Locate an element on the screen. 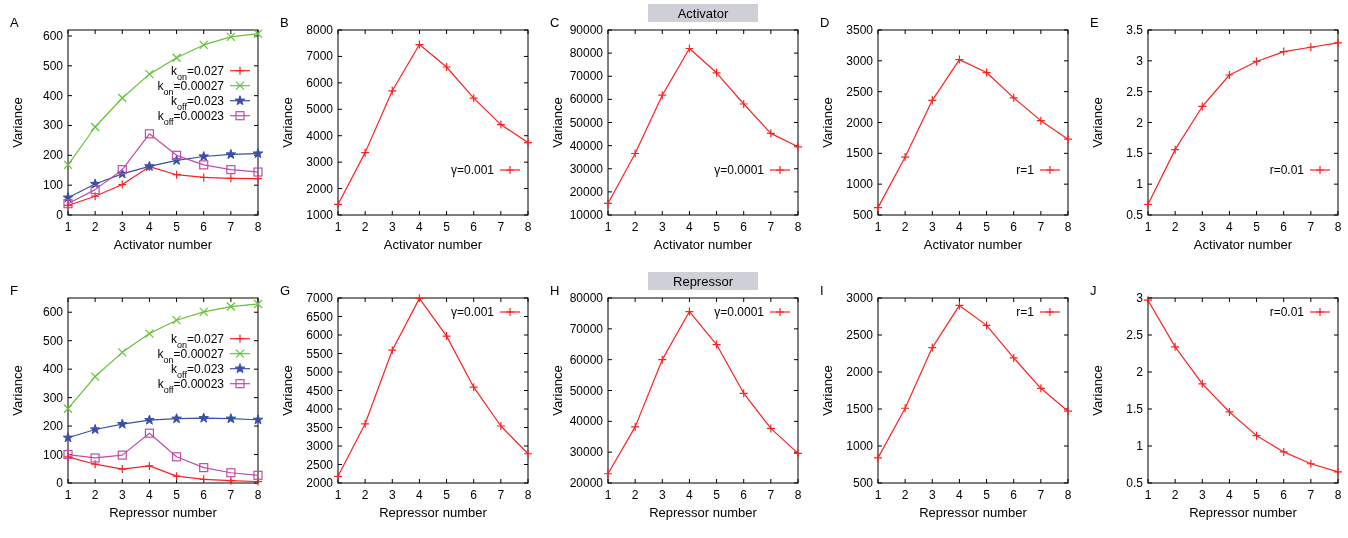  chart-subtitle: Repressor is located at coordinates (703, 281).